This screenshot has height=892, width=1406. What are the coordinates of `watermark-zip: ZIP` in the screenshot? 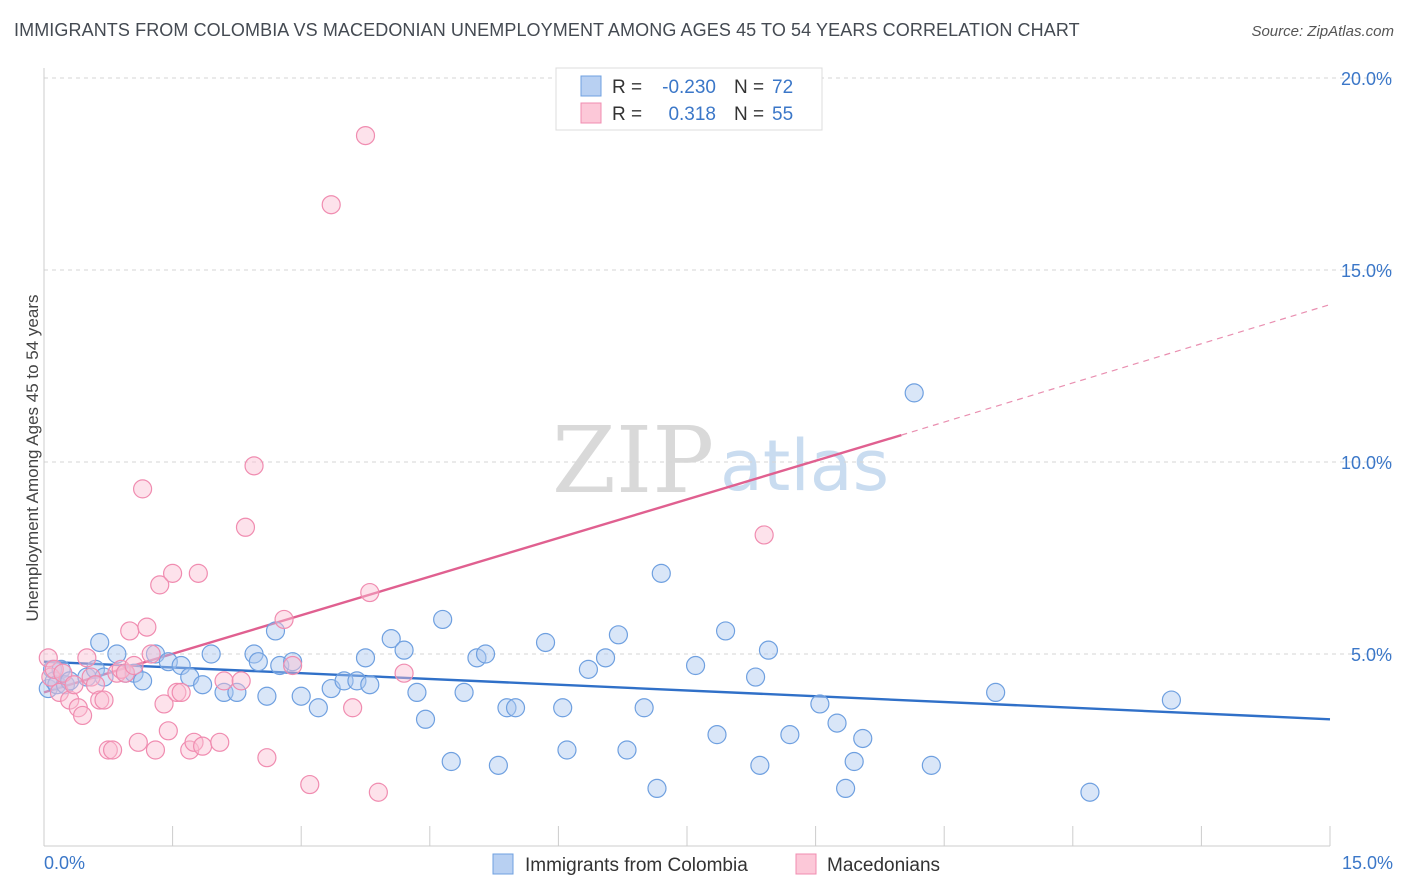 It's located at (633, 460).